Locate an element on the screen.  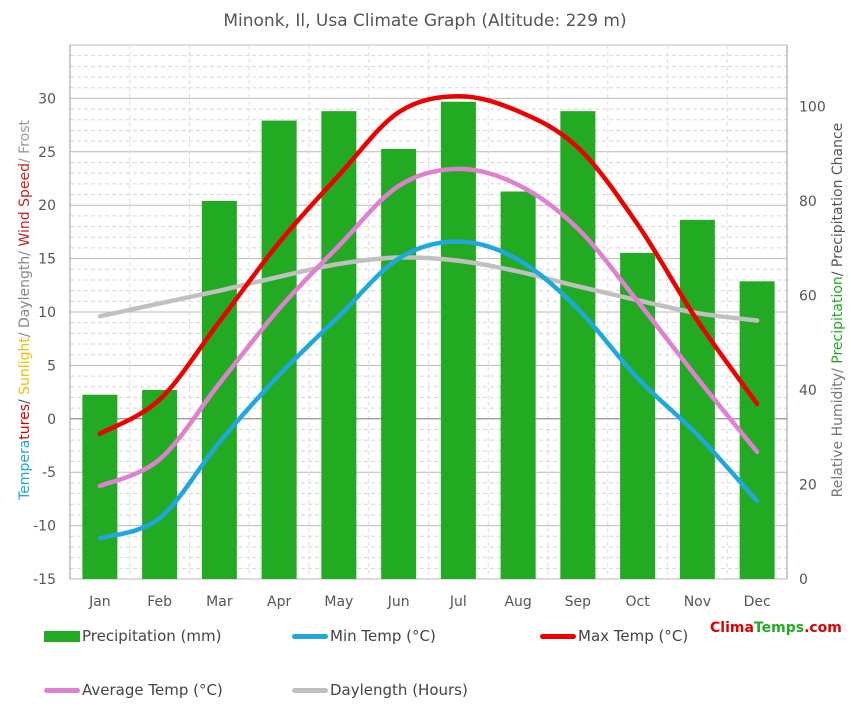
x-tick-label: Aug is located at coordinates (517, 602).